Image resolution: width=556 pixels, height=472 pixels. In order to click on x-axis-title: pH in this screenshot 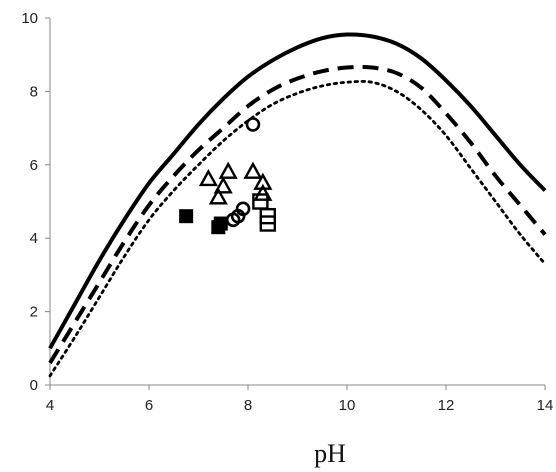, I will do `click(330, 453)`.